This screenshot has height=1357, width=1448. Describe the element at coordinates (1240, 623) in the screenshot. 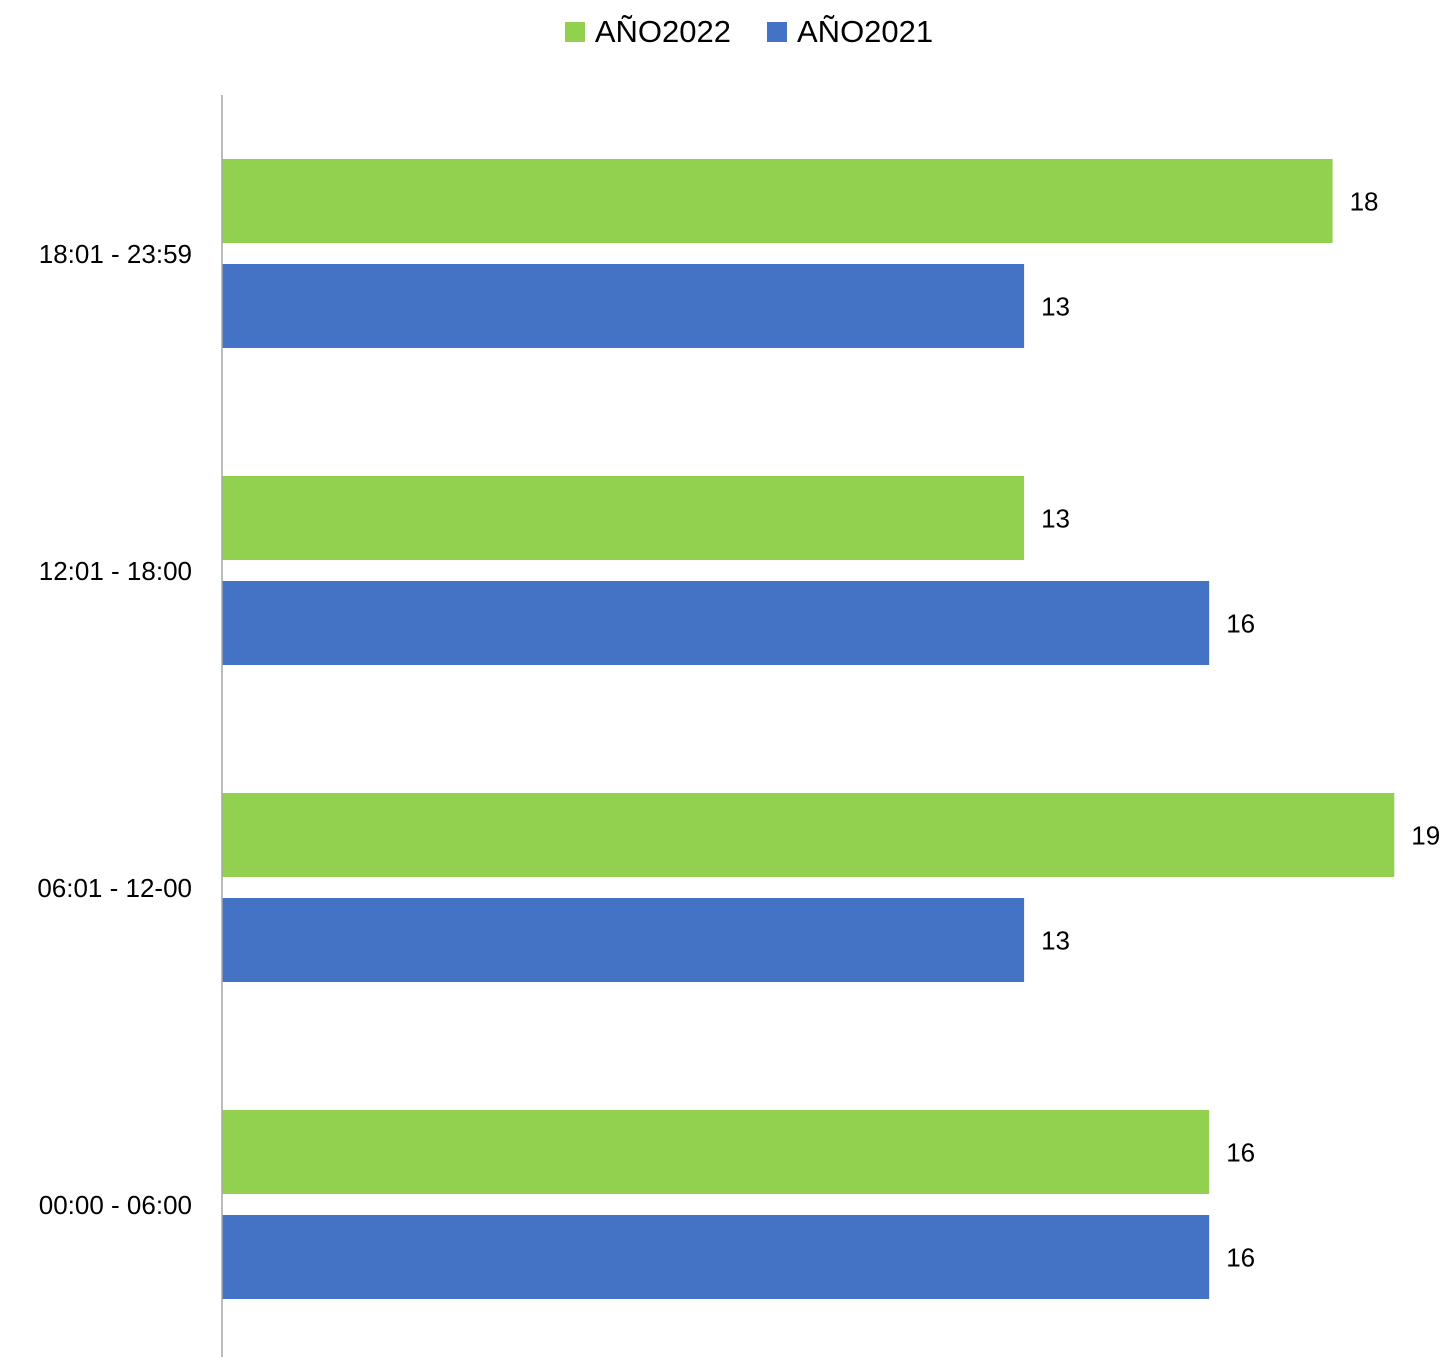

I see `data-label-series-1-cat-1: 16` at that location.